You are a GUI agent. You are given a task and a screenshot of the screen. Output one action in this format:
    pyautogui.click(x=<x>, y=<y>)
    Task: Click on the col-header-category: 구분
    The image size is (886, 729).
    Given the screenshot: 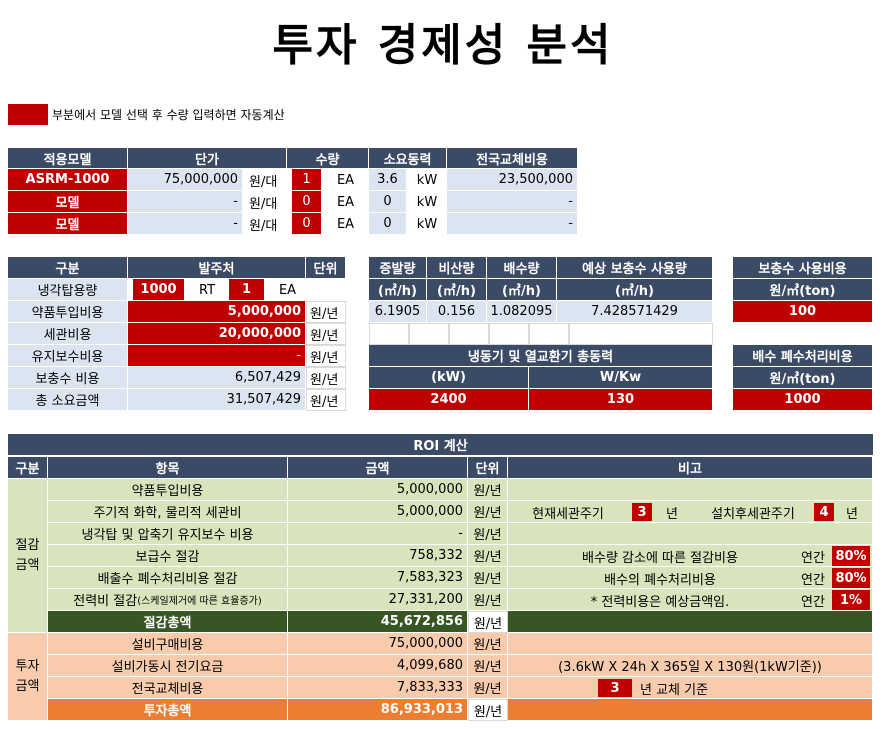 What is the action you would take?
    pyautogui.click(x=68, y=268)
    